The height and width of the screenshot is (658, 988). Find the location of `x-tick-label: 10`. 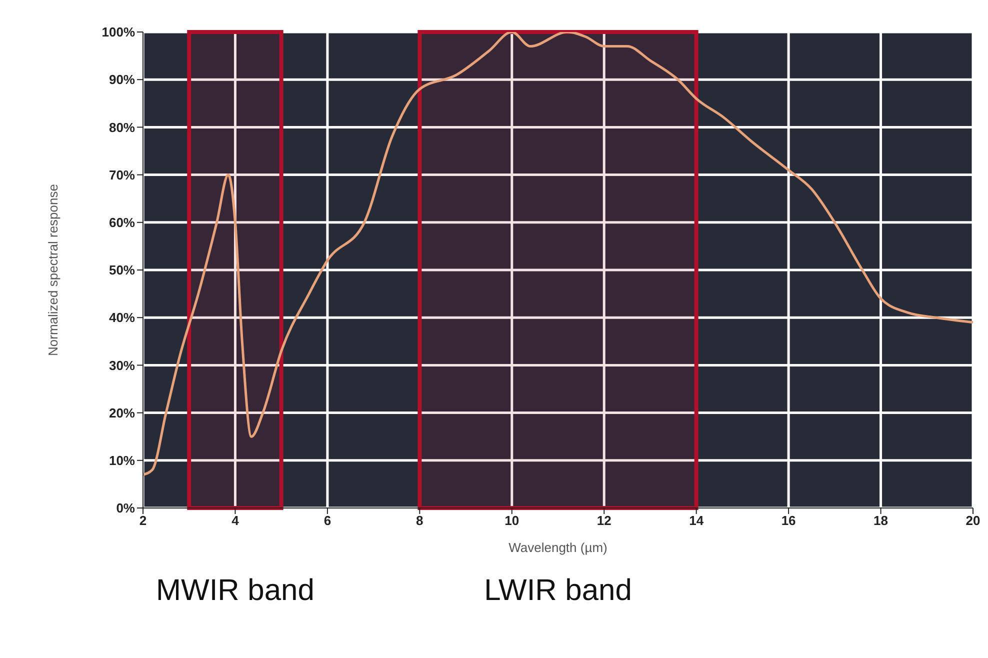

x-tick-label: 10 is located at coordinates (512, 520).